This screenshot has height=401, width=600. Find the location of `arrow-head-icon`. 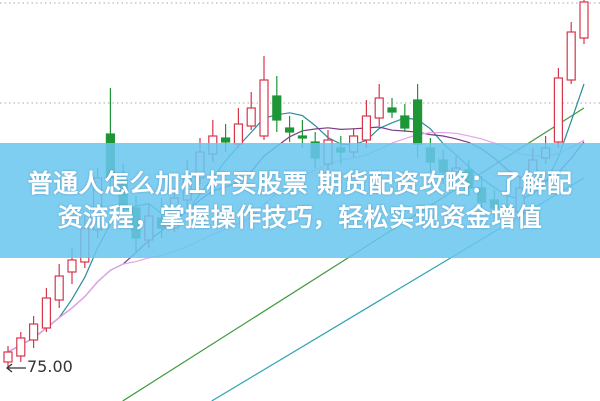

arrow-head-icon is located at coordinates (9, 368).